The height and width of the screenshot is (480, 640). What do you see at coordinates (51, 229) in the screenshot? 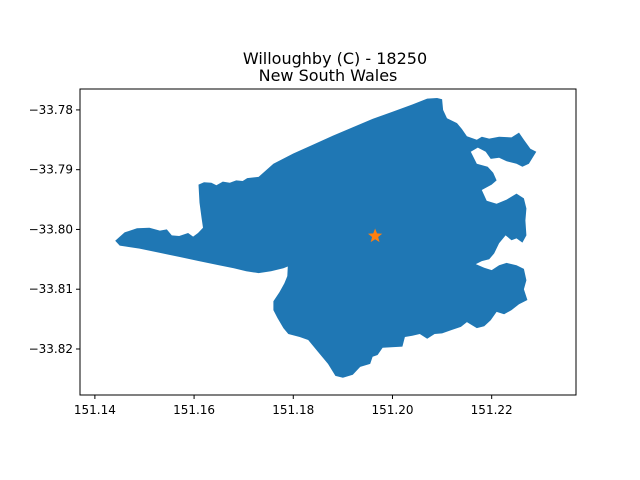
I see `y-tick-label: −33.80` at bounding box center [51, 229].